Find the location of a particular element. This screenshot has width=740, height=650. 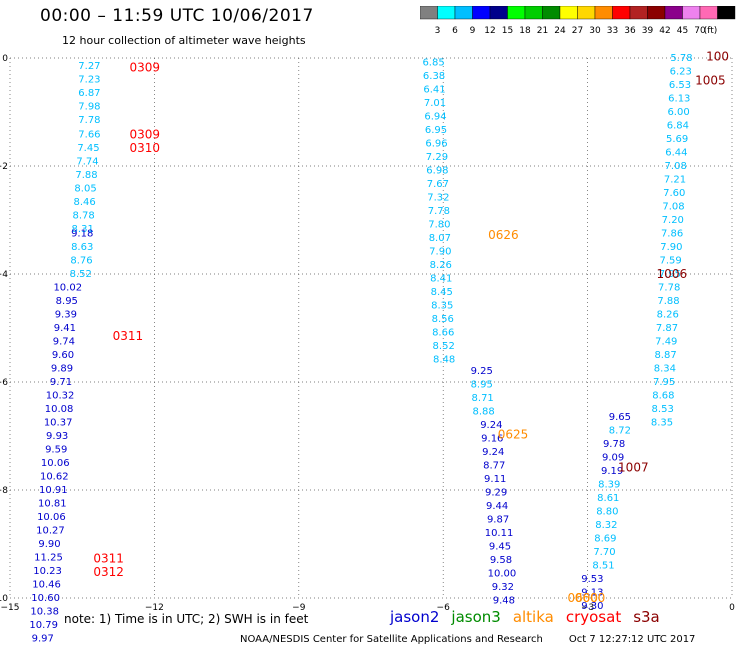

x-tick-label: 0 is located at coordinates (732, 608).